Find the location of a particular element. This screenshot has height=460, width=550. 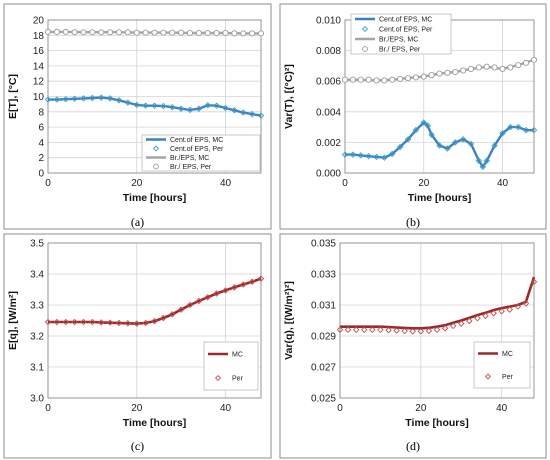

y-tick-label: 0.035 is located at coordinates (323, 244).